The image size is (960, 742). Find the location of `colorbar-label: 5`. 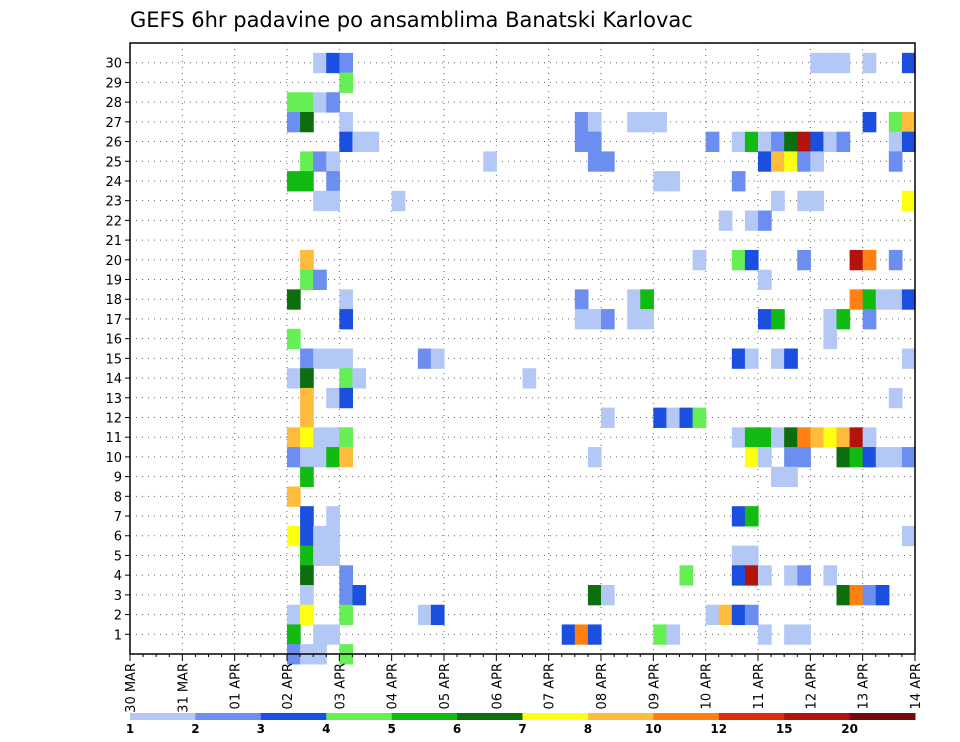

colorbar-label: 5 is located at coordinates (391, 729).